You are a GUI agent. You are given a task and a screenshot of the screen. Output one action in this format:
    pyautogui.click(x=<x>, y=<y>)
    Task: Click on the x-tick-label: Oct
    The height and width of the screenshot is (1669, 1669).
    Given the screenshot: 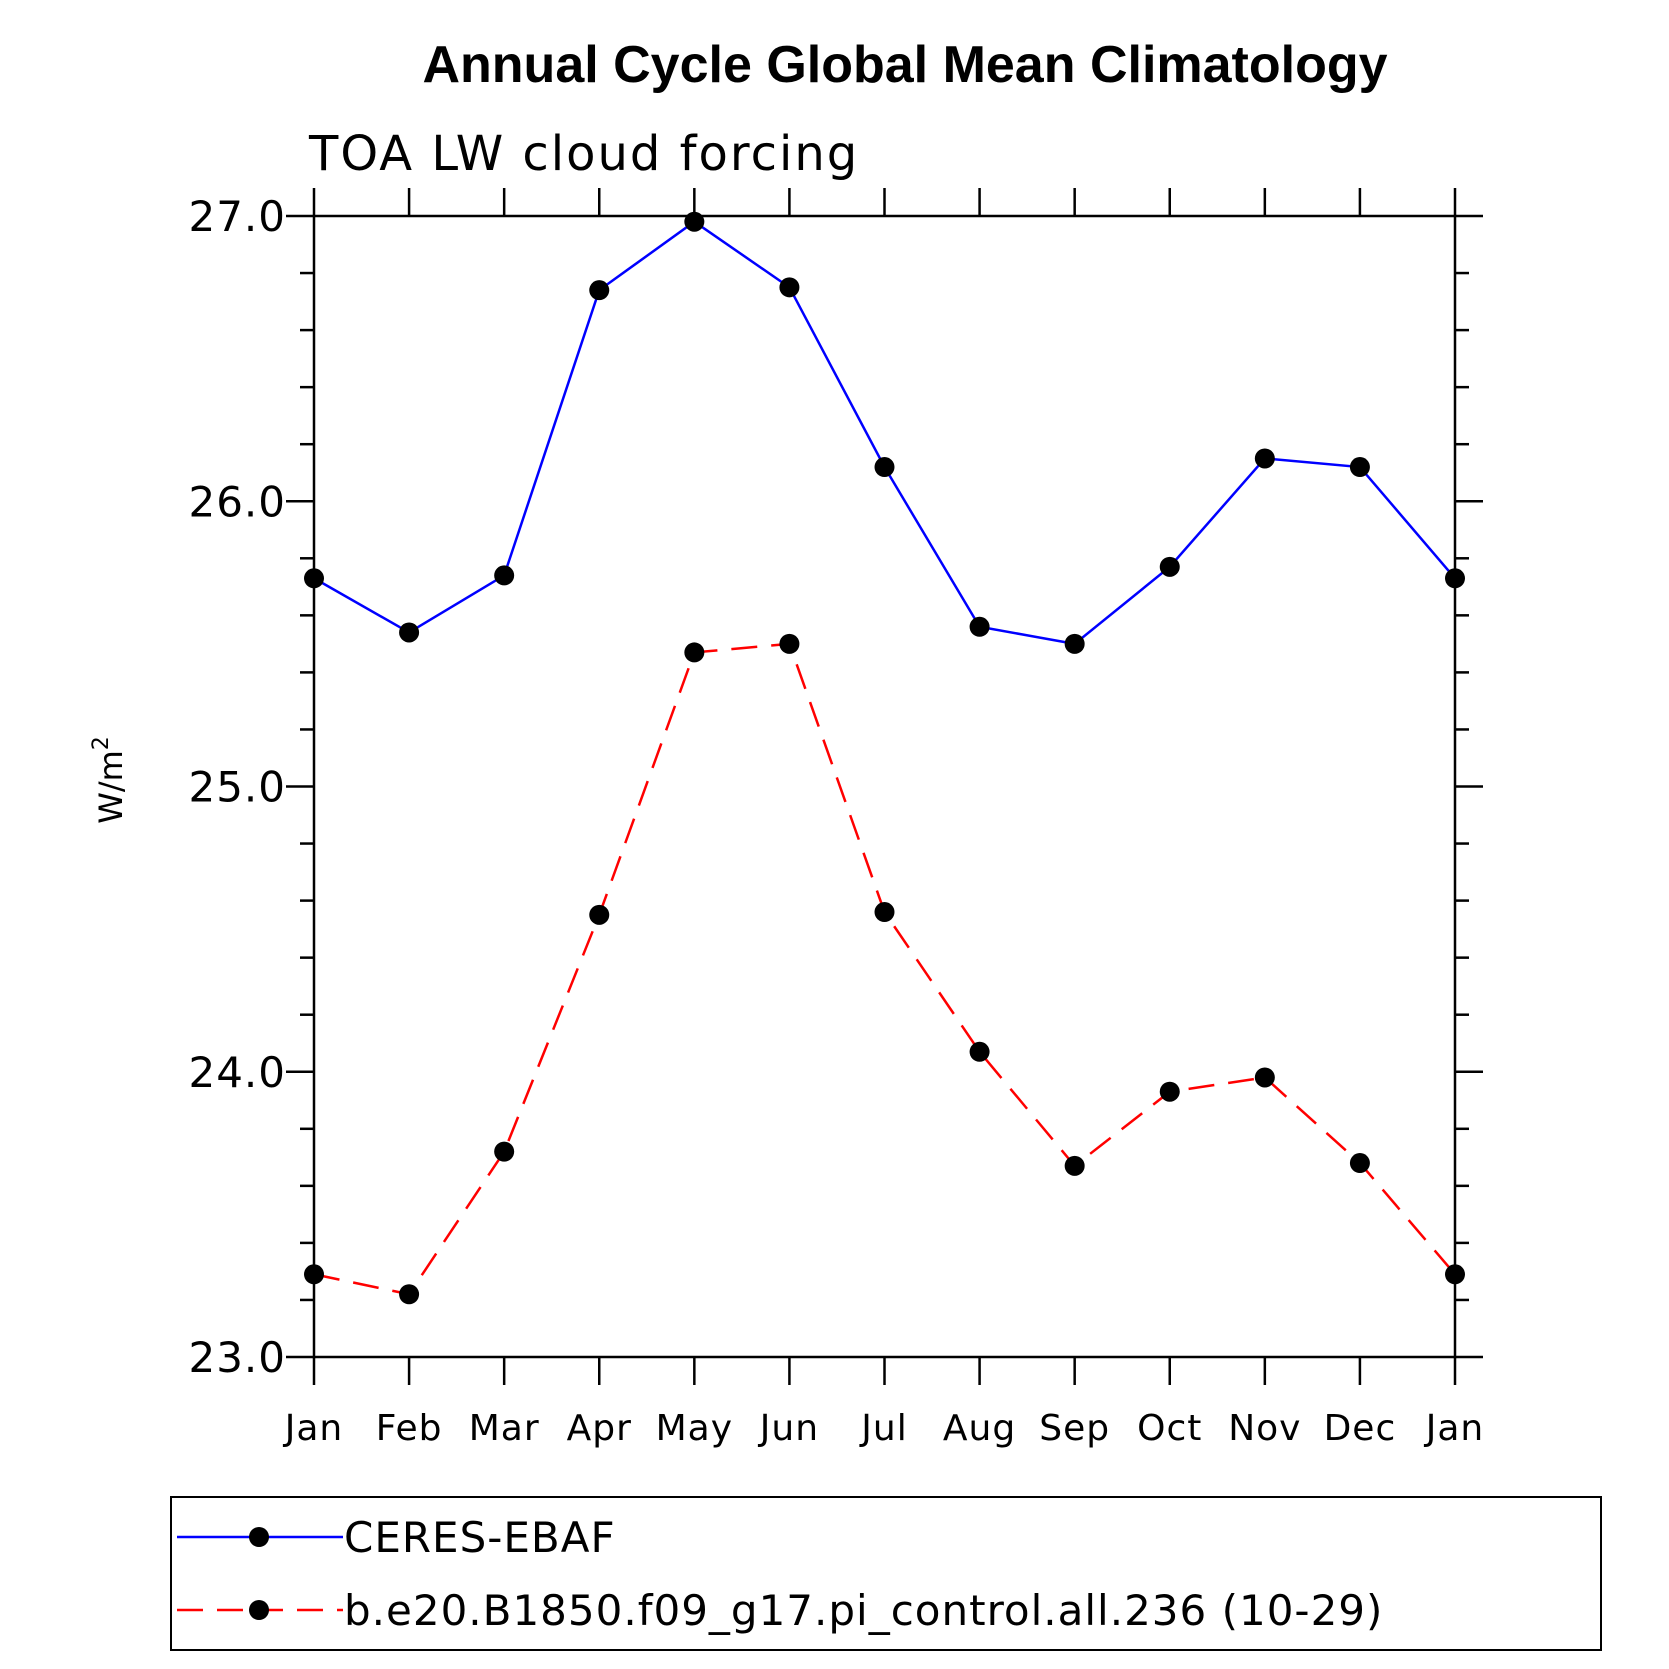 What is the action you would take?
    pyautogui.click(x=1169, y=1428)
    